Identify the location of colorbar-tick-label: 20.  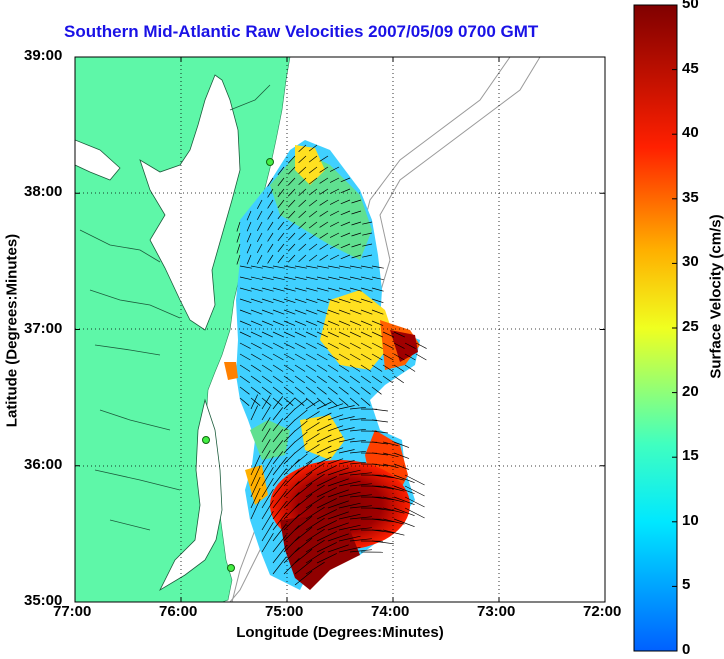
(690, 391).